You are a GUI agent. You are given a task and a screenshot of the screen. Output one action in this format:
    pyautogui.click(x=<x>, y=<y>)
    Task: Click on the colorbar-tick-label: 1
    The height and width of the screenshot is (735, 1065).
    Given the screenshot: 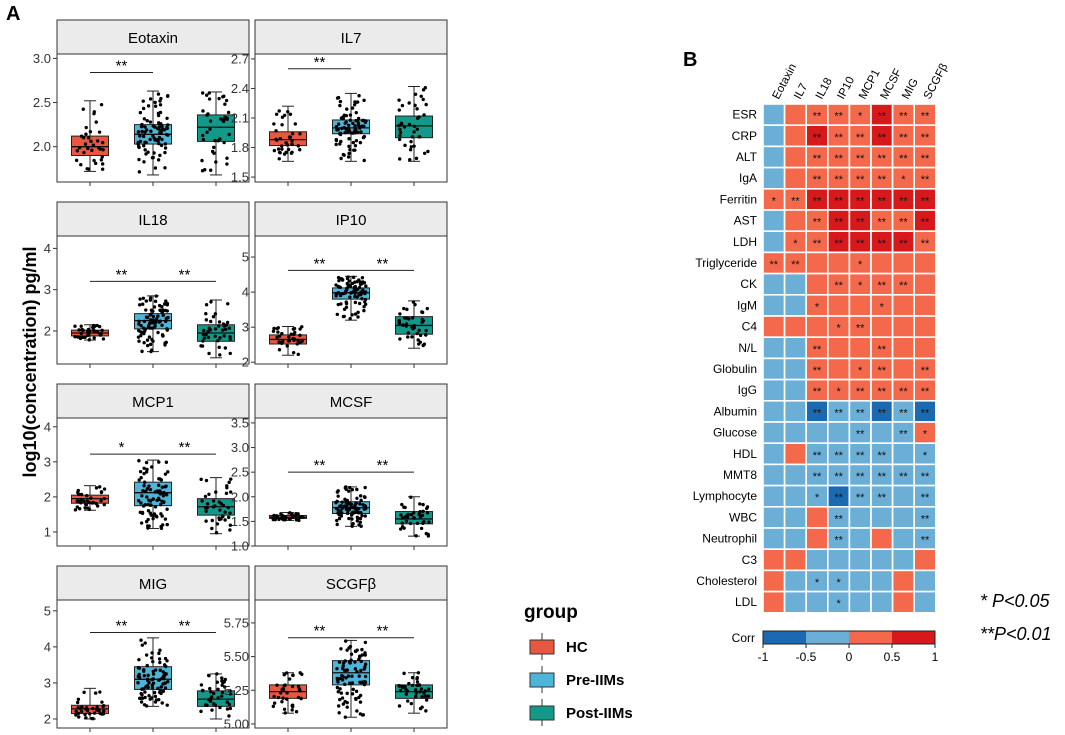 What is the action you would take?
    pyautogui.click(x=935, y=657)
    